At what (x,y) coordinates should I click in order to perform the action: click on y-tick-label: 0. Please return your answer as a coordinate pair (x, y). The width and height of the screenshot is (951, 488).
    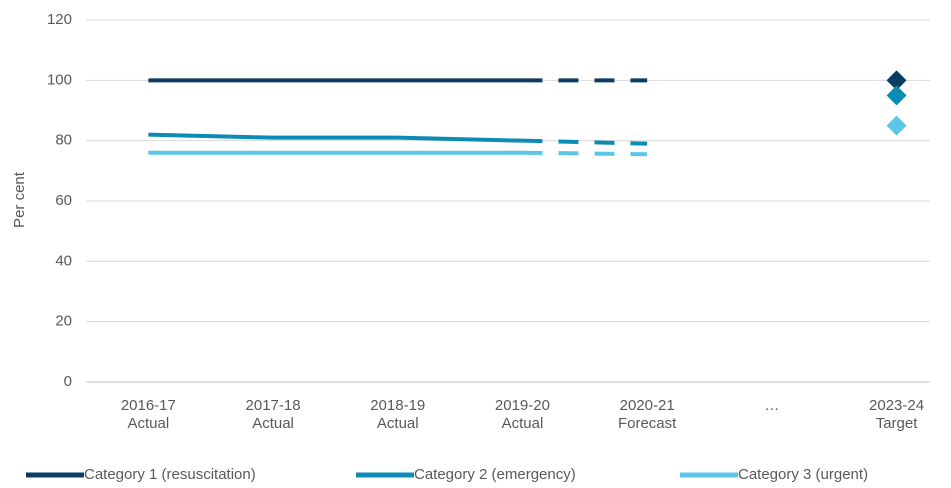
    Looking at the image, I should click on (68, 381).